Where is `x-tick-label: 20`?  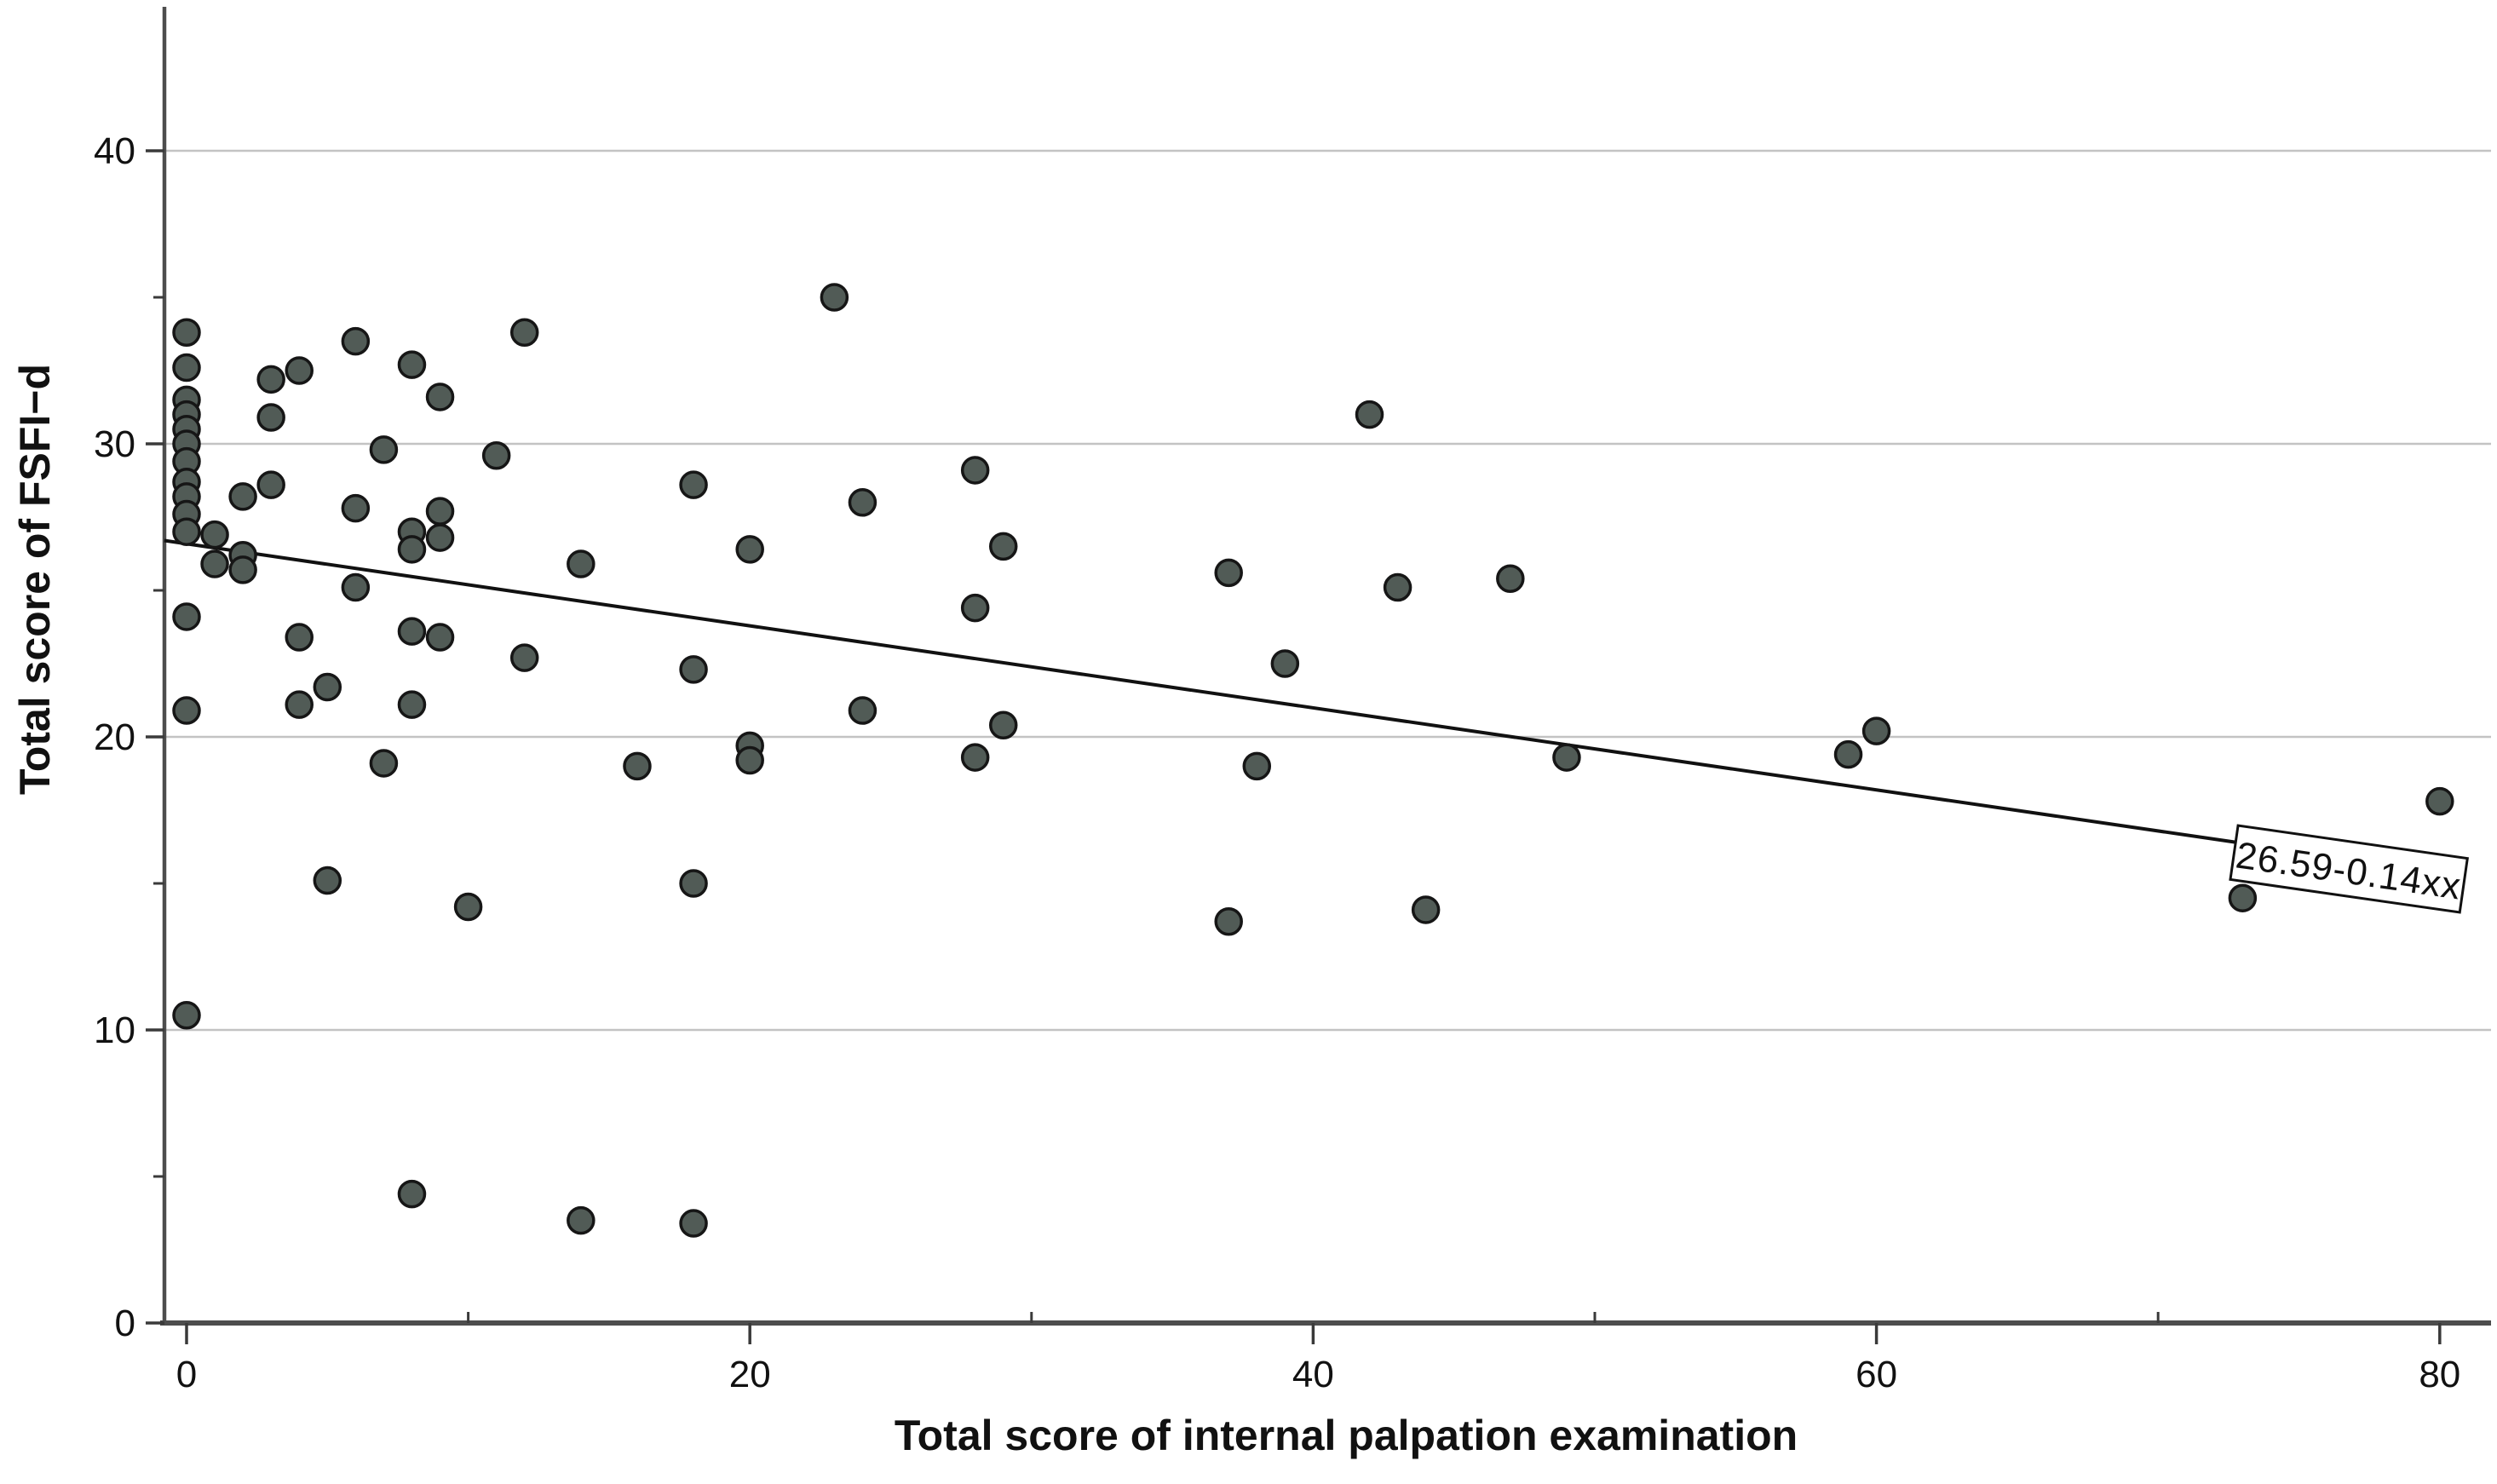 x-tick-label: 20 is located at coordinates (750, 1374).